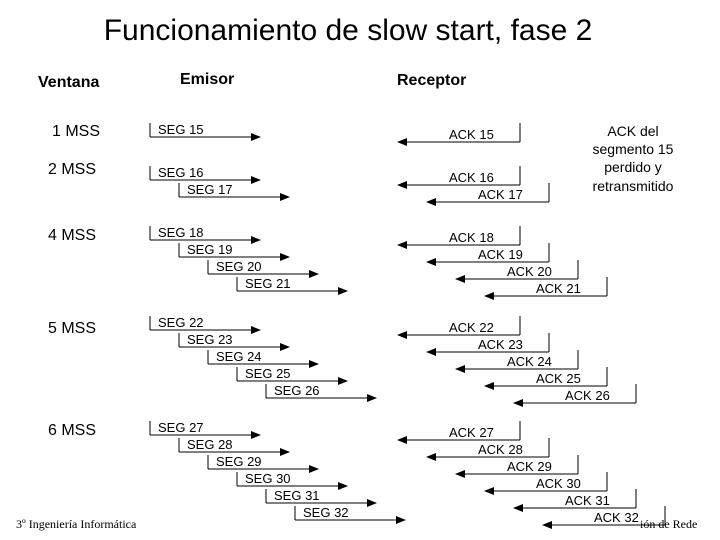  I want to click on segment-arrow: SEG 24, so click(263, 358).